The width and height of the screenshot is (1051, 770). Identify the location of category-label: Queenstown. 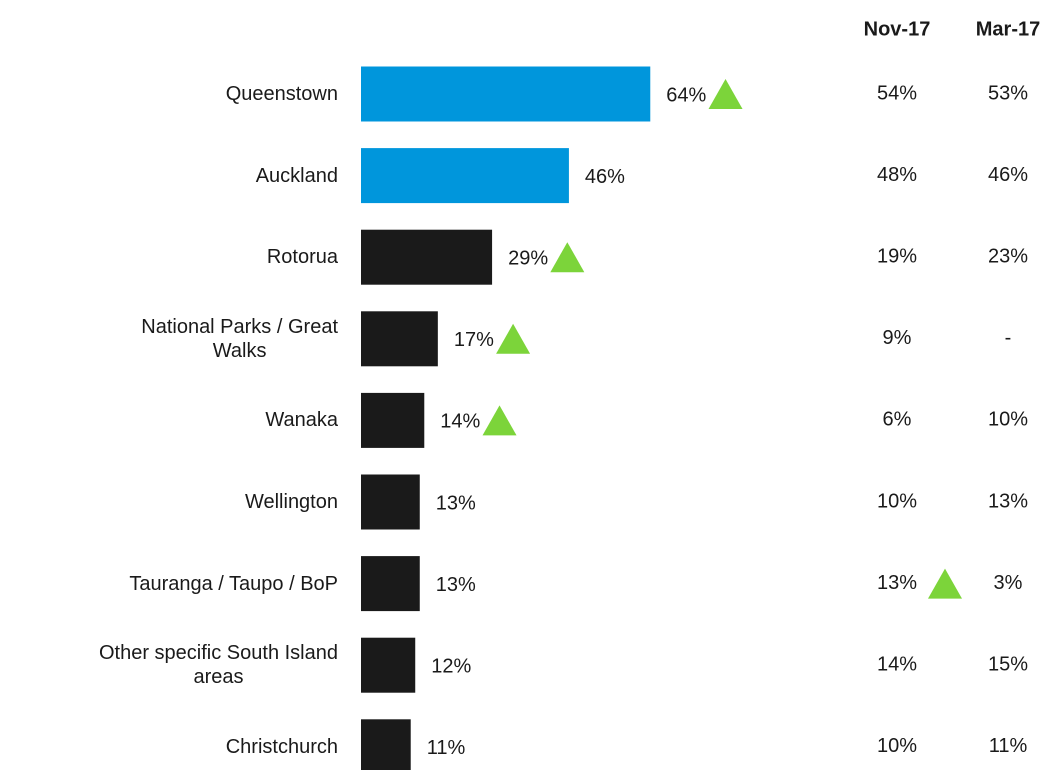
(281, 94).